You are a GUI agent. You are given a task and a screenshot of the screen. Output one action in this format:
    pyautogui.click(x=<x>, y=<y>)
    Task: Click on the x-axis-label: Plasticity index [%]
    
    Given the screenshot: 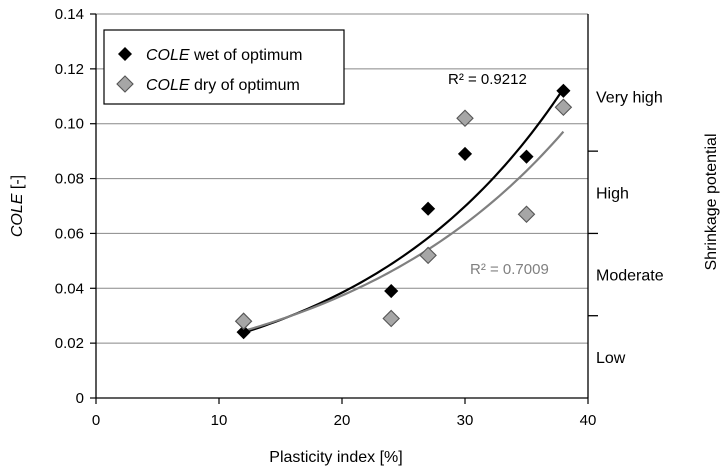 What is the action you would take?
    pyautogui.click(x=335, y=457)
    